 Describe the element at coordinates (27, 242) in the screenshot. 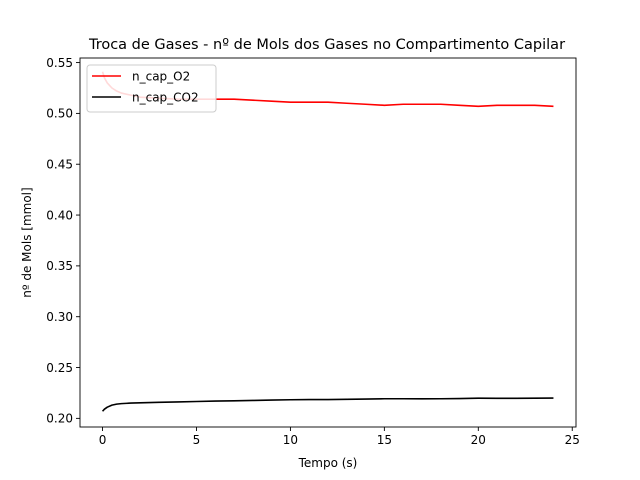

I see `y-axis-label: nº de Mols [mmol]` at that location.